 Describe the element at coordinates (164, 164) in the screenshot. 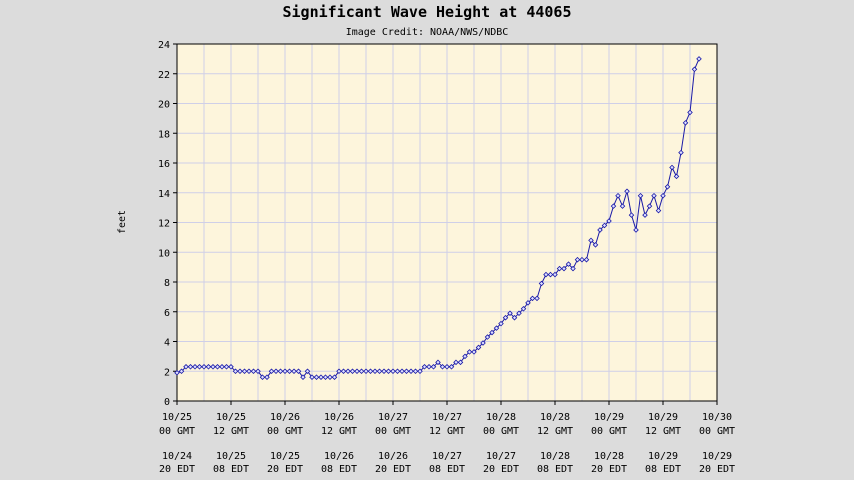

I see `y-tick-label: 16` at that location.